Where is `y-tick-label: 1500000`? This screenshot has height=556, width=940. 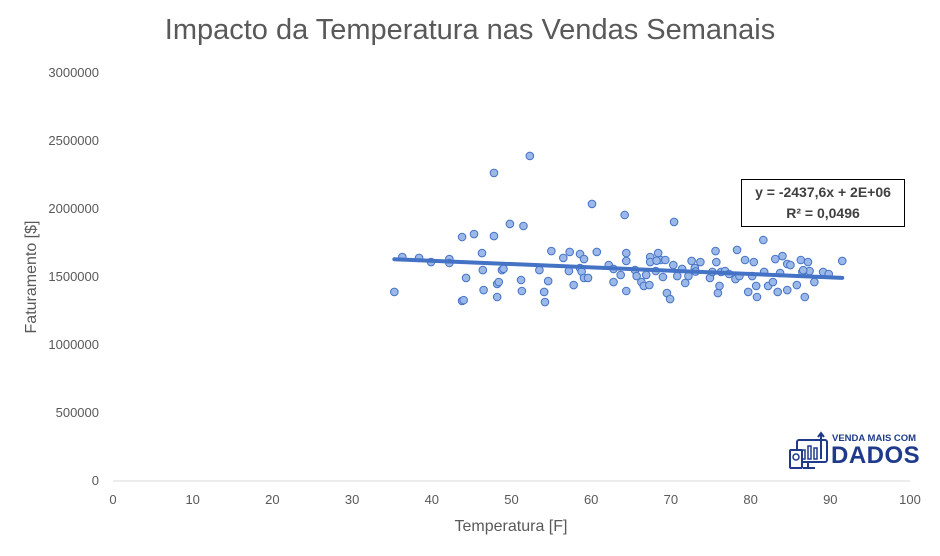
y-tick-label: 1500000 is located at coordinates (73, 276).